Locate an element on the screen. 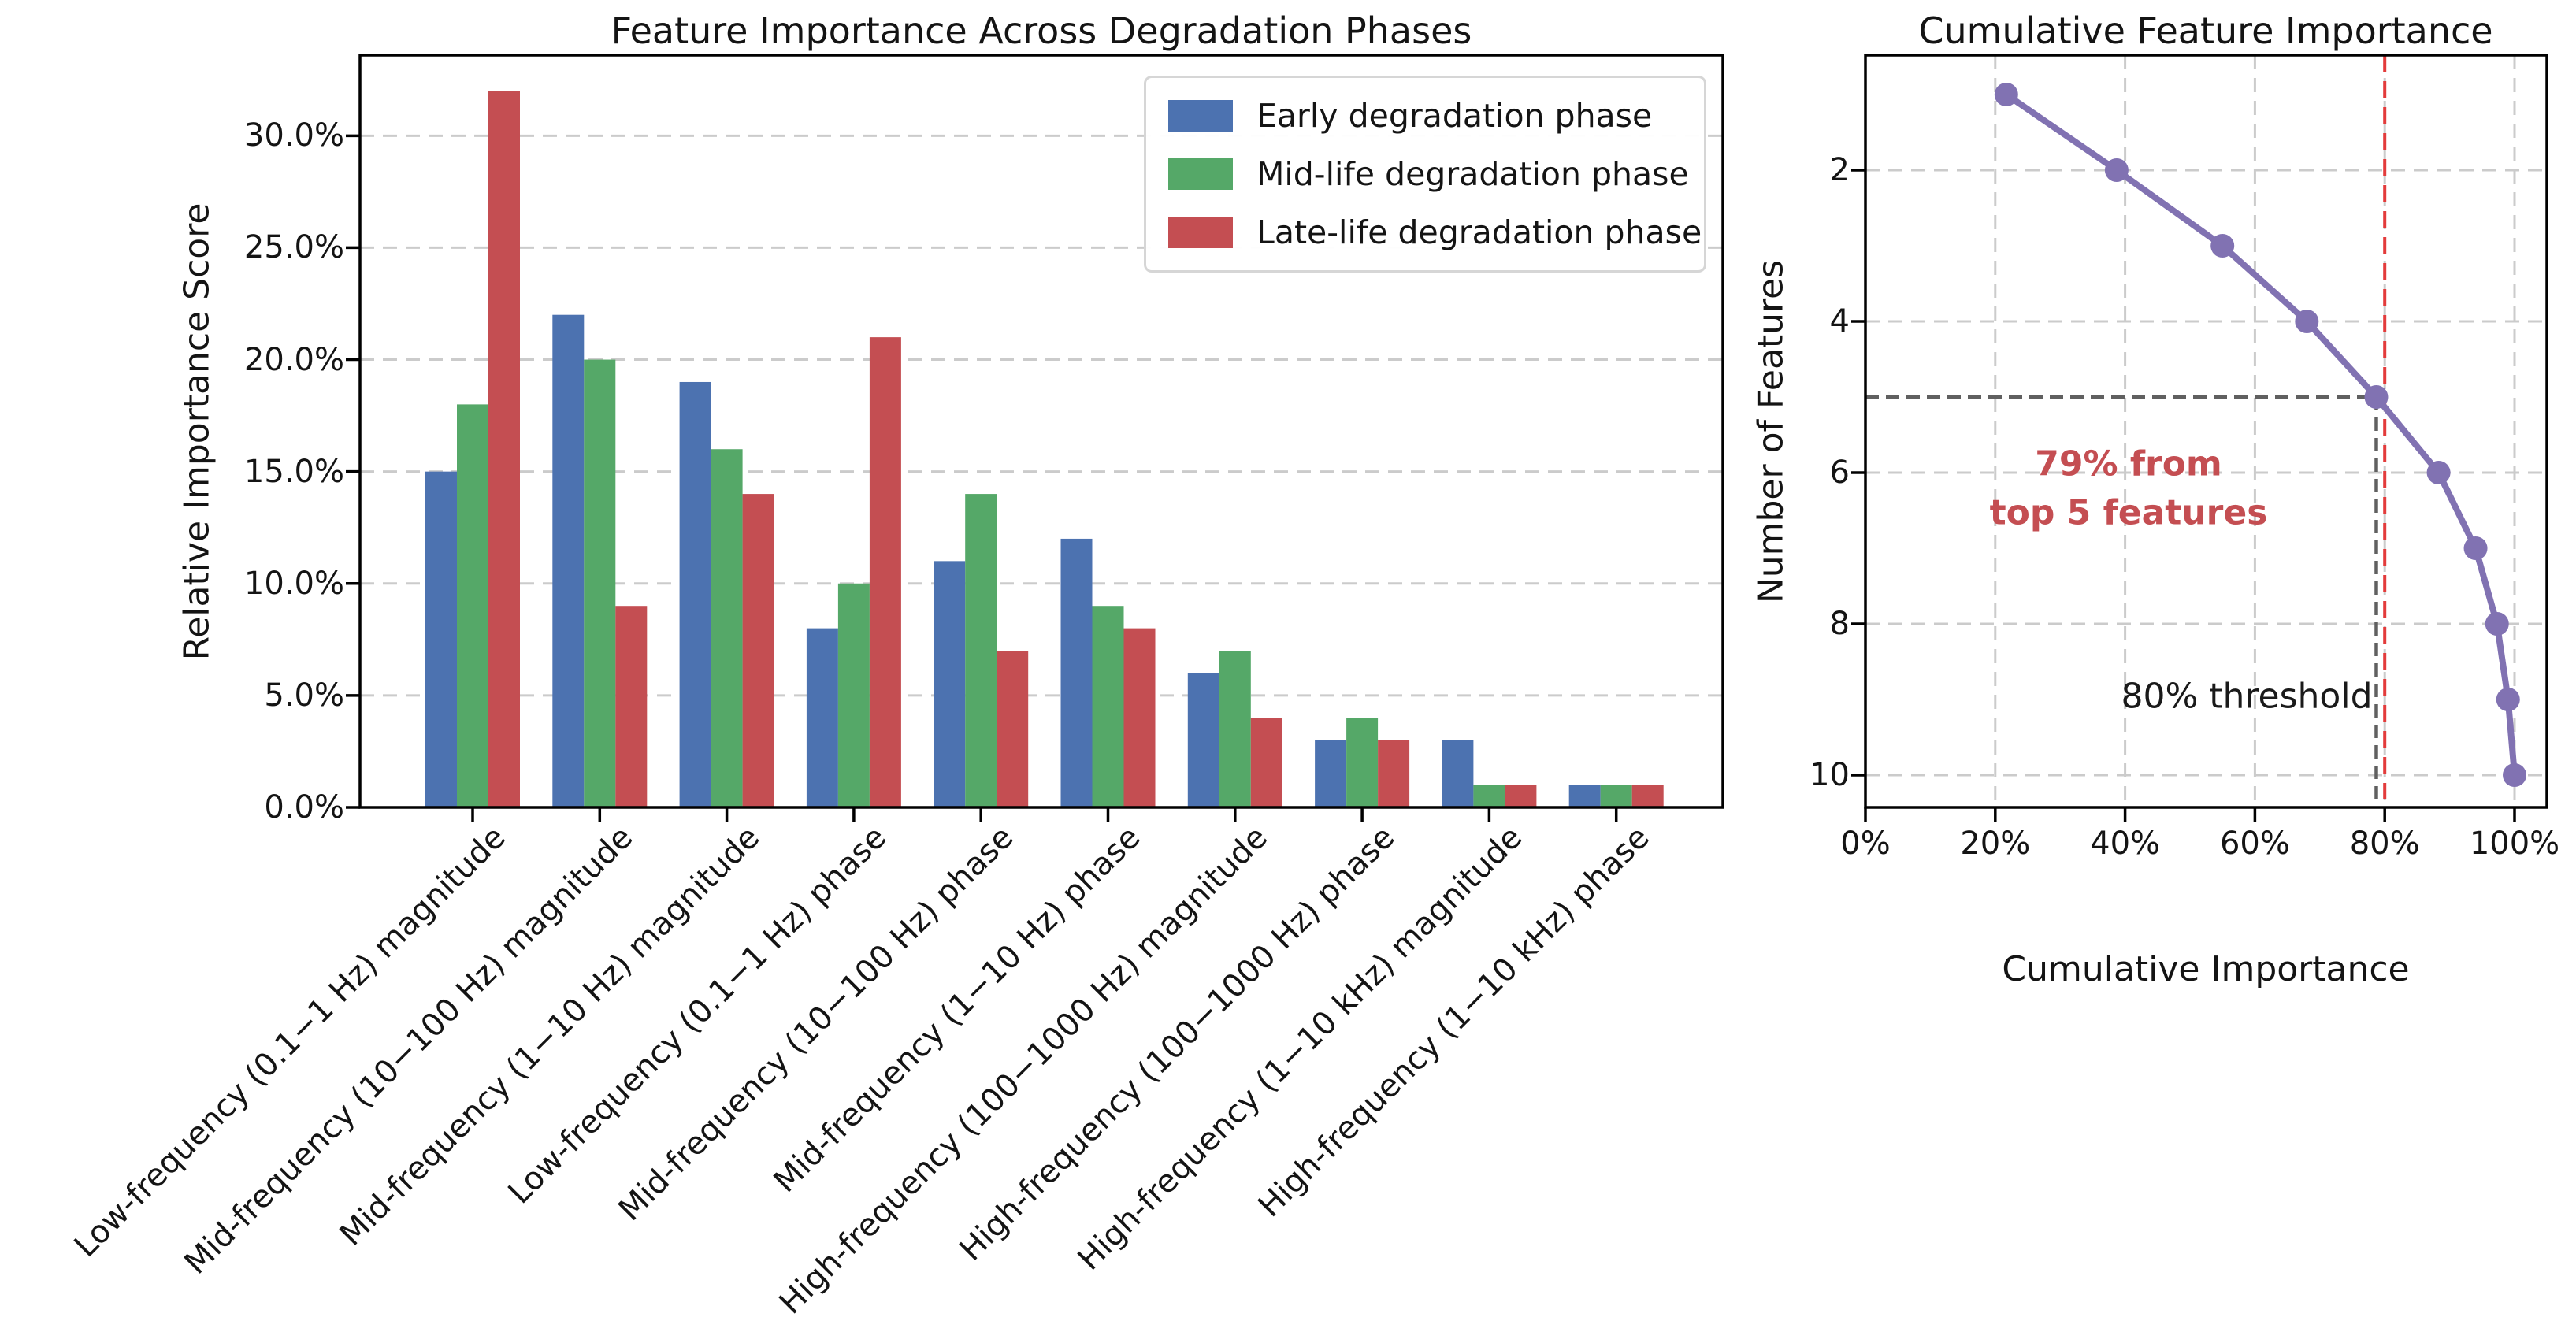  right-chart-x-axis-label: Cumulative Importance is located at coordinates (2206, 969).